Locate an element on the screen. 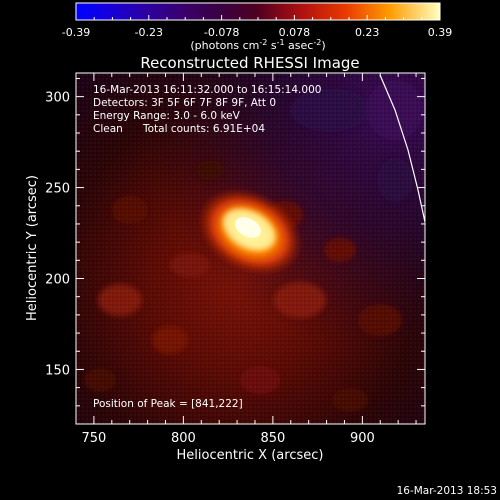 The width and height of the screenshot is (500, 500). x-tick-label: 750 is located at coordinates (93, 438).